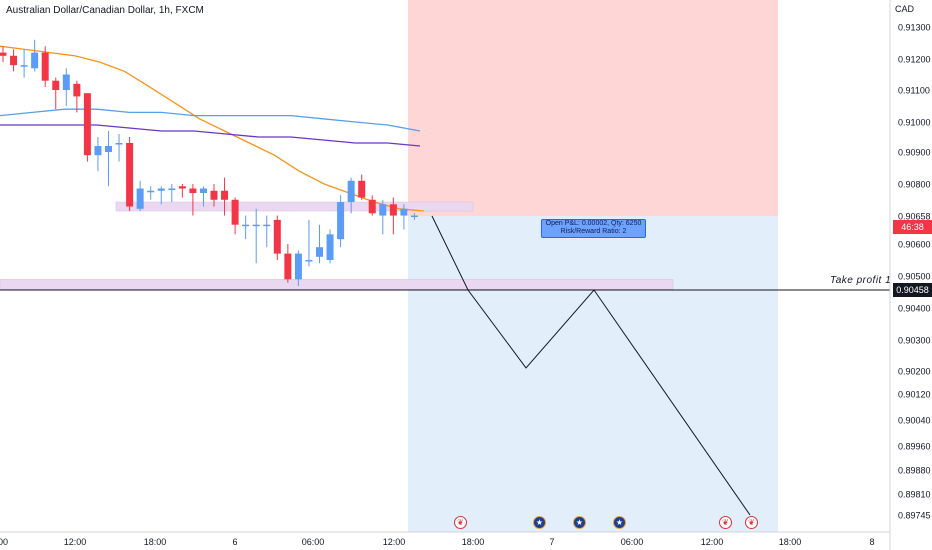 The width and height of the screenshot is (932, 550). Describe the element at coordinates (871, 542) in the screenshot. I see `time-tick-label: 8` at that location.